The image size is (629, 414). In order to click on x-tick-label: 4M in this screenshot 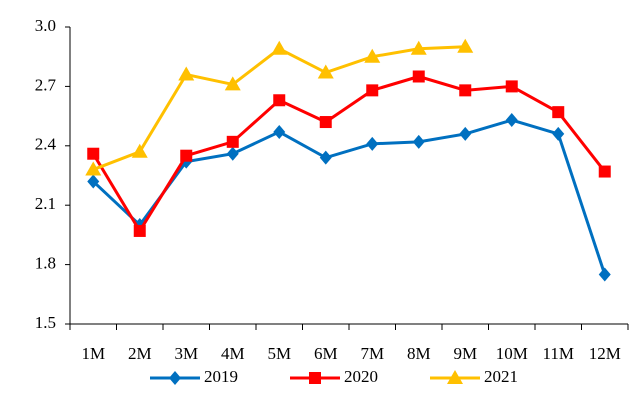, I will do `click(233, 353)`.